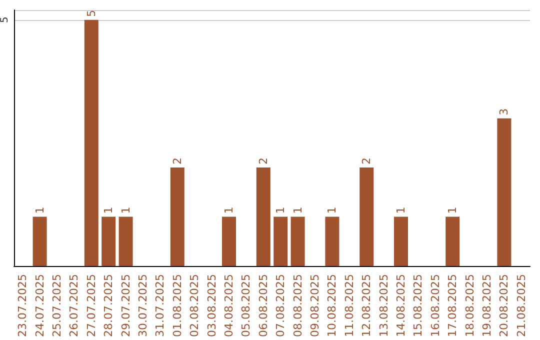 The height and width of the screenshot is (340, 540). I want to click on x-tick-label: 05.08.2025, so click(246, 306).